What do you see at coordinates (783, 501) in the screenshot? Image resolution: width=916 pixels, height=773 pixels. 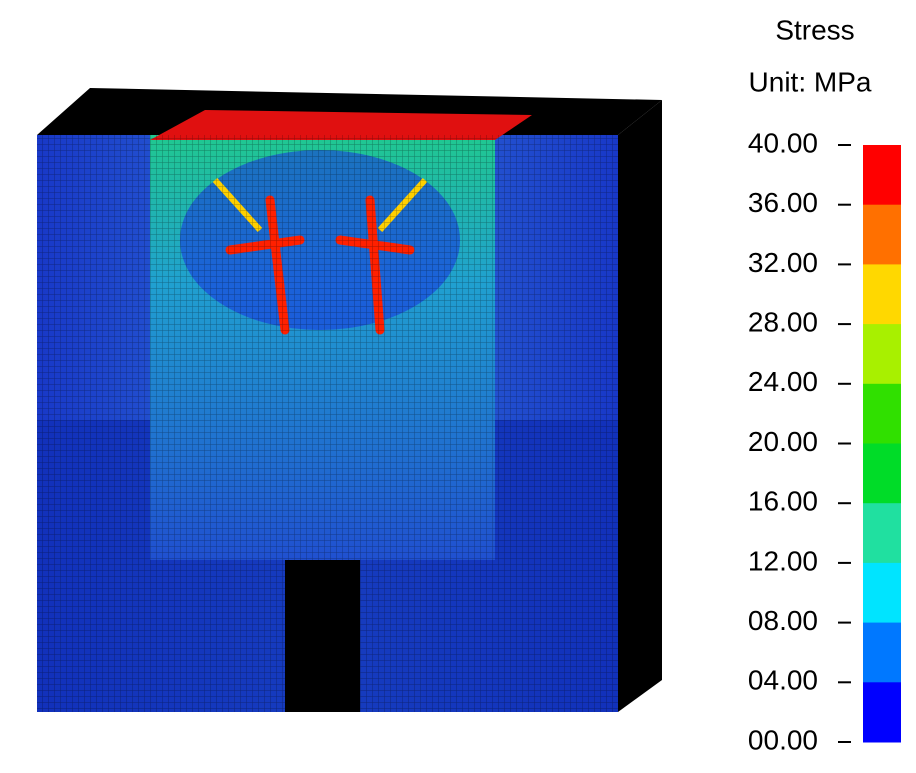 I see `tick-label: 16.00` at bounding box center [783, 501].